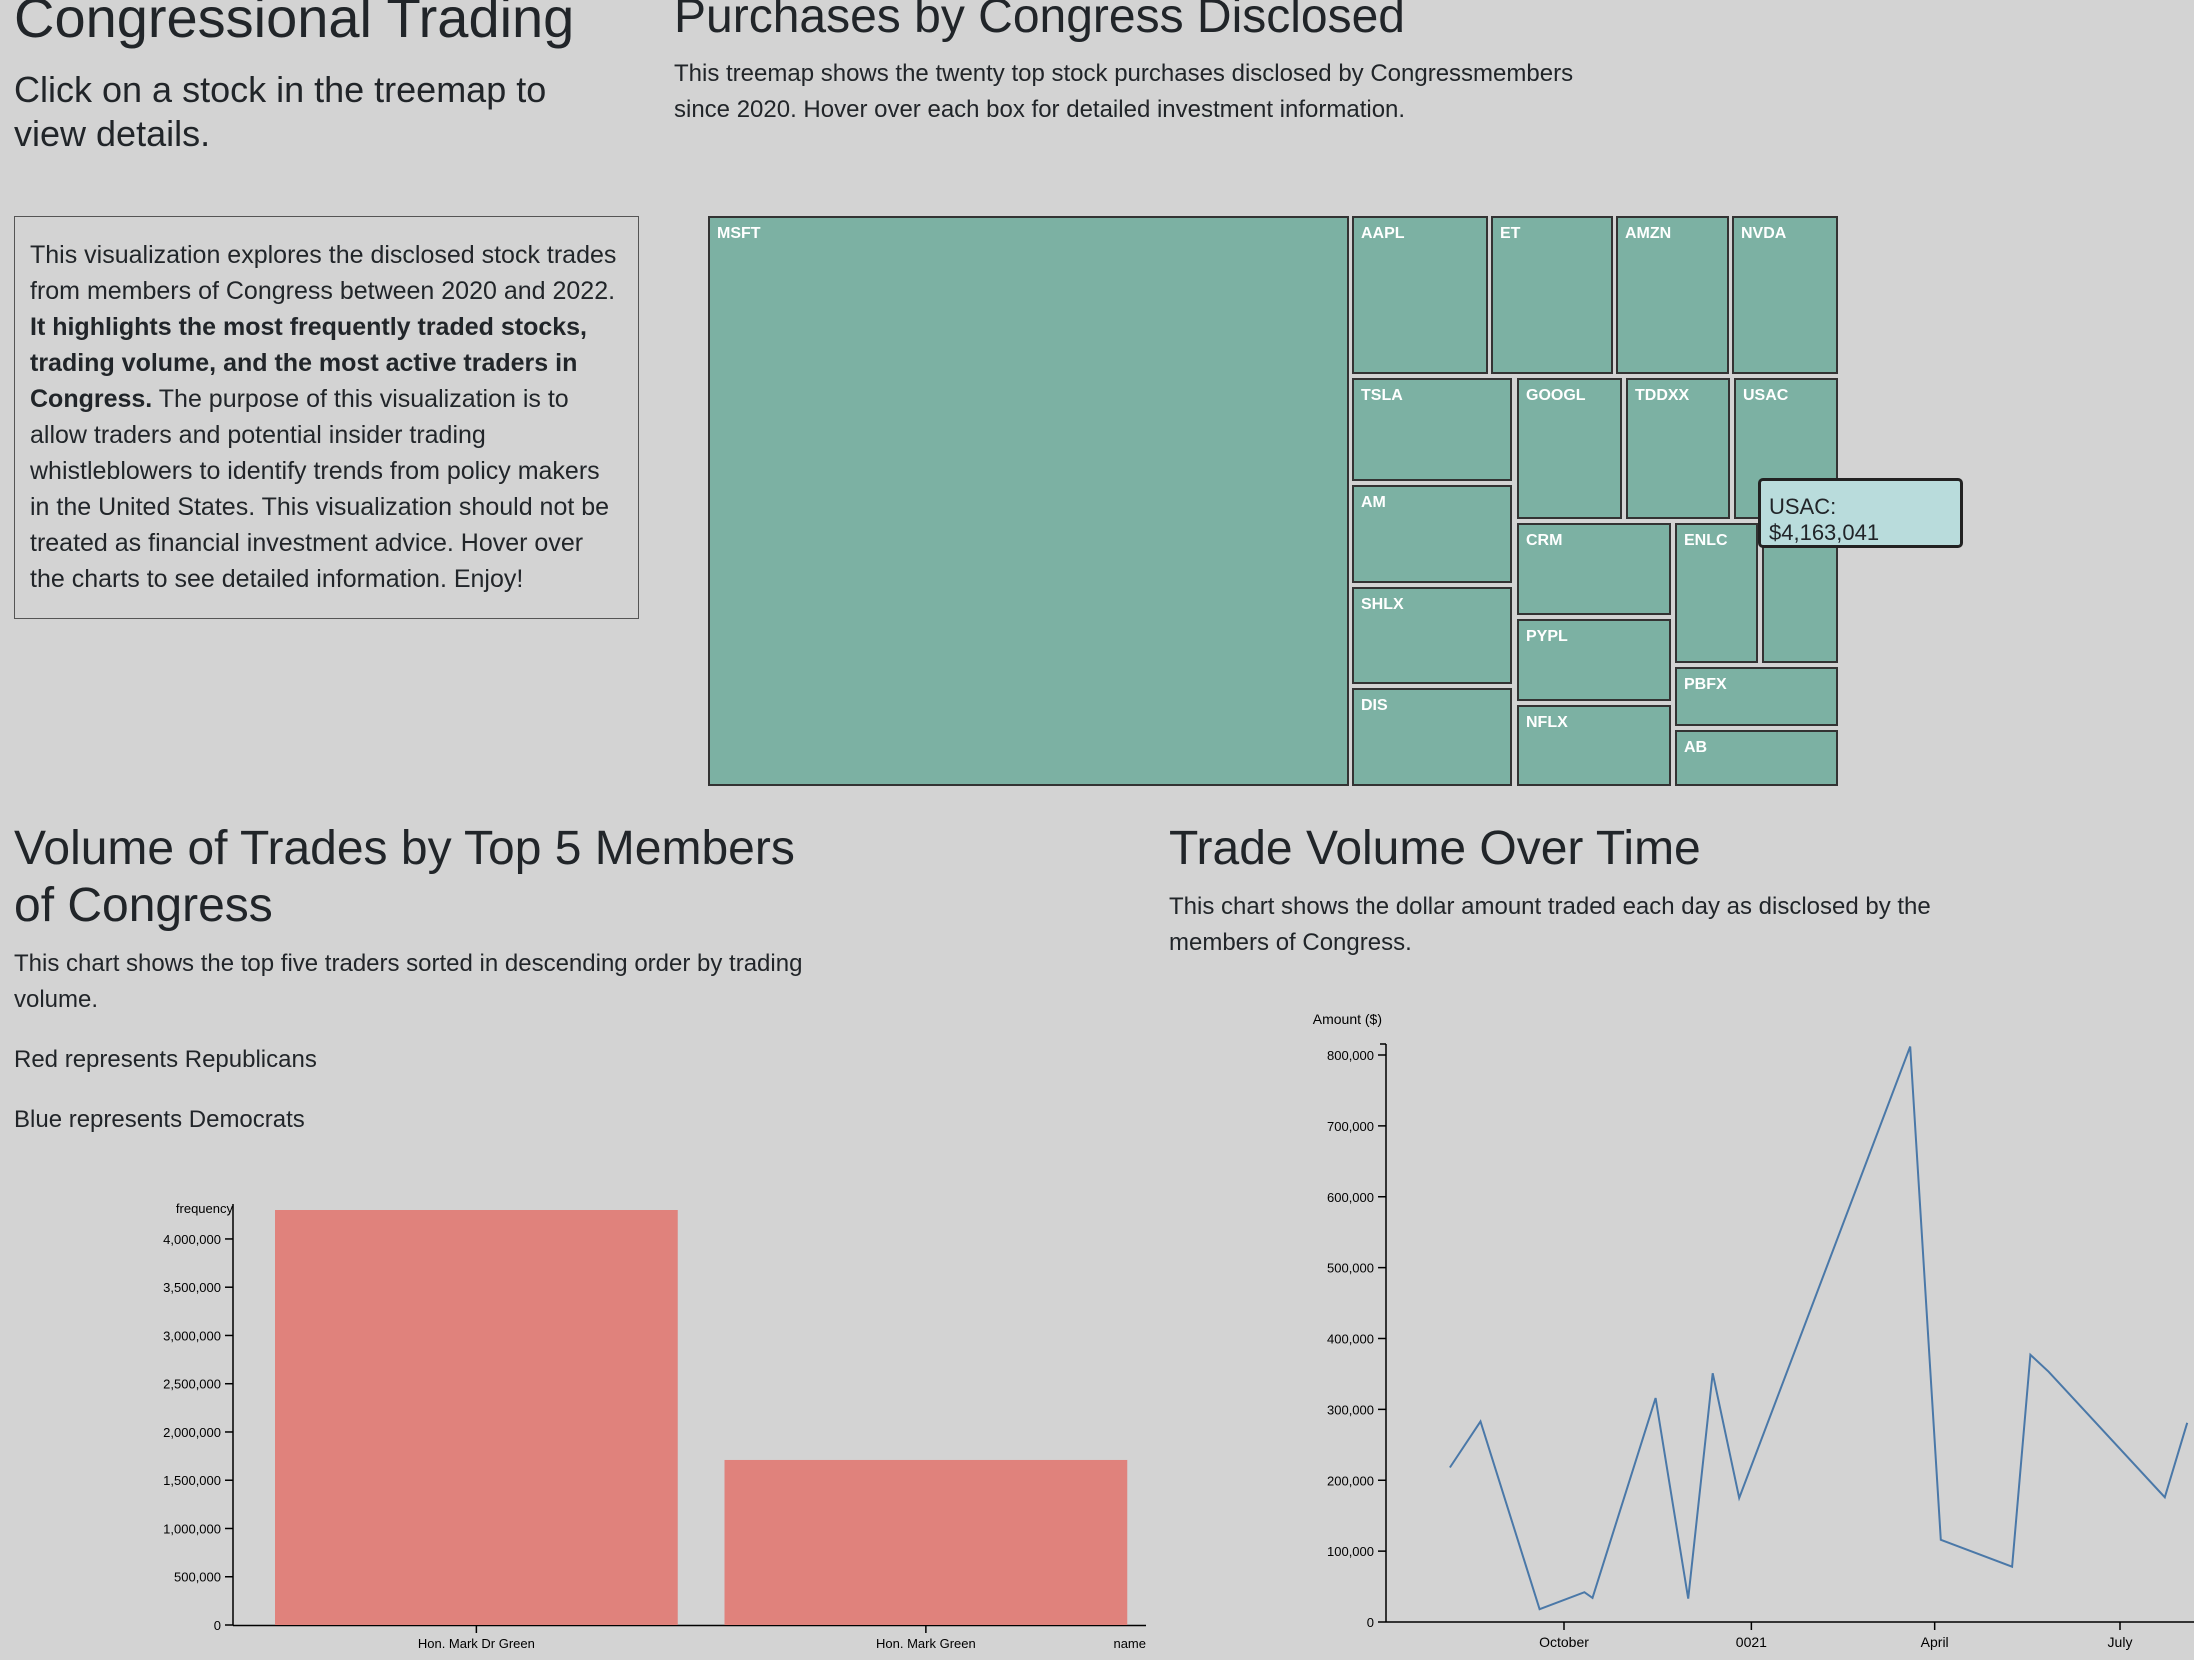  What do you see at coordinates (192, 1384) in the screenshot?
I see `y-tick-label: 2,500,000` at bounding box center [192, 1384].